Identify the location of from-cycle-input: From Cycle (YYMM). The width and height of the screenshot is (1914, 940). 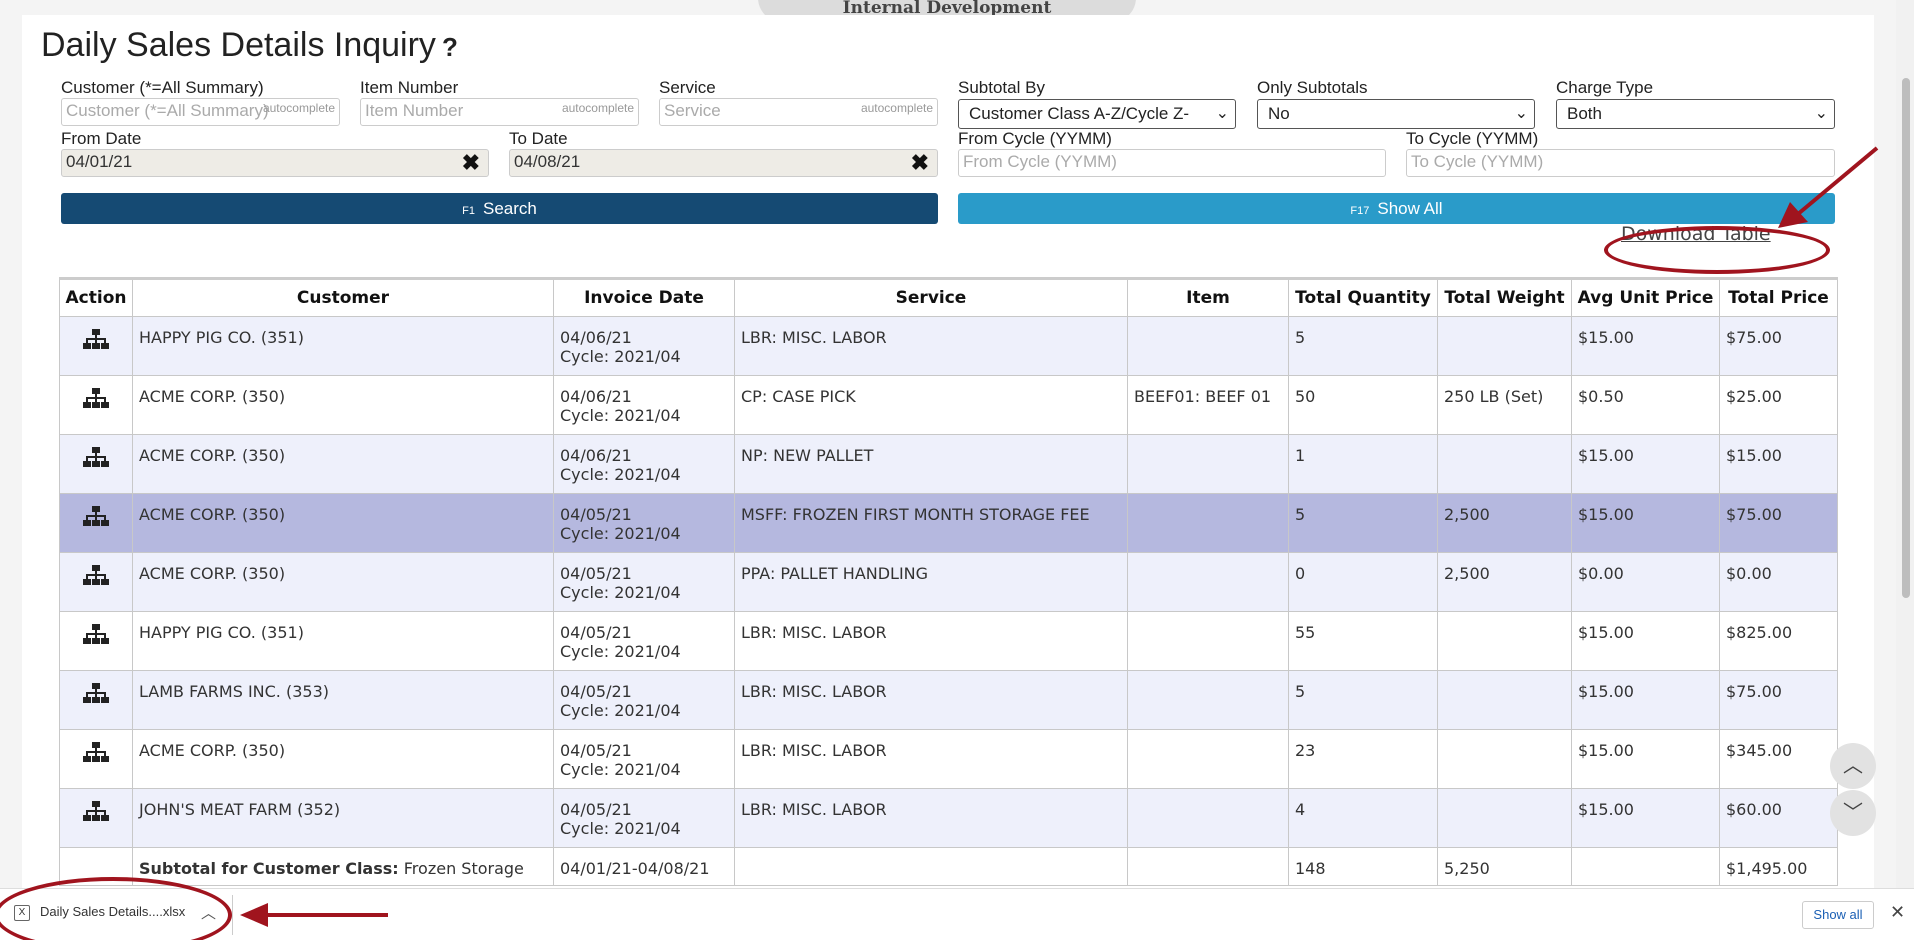
(1172, 163).